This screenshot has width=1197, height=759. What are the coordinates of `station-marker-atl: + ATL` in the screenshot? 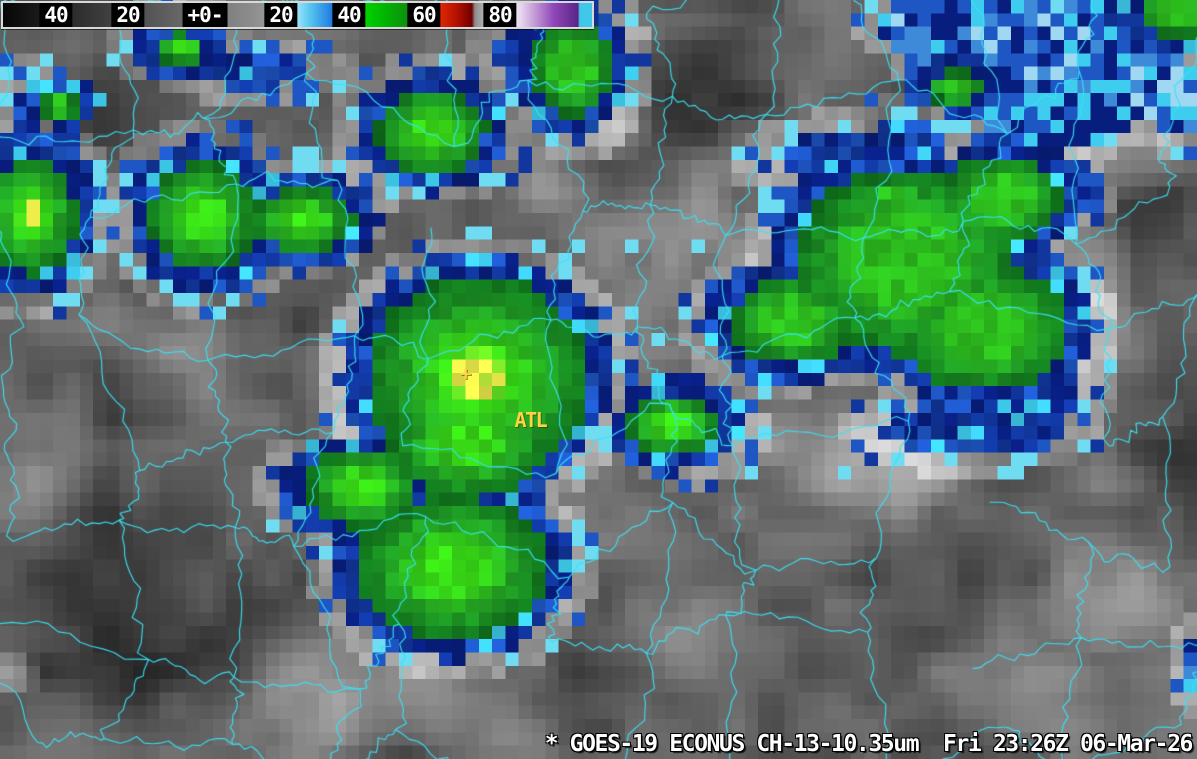 It's located at (504, 407).